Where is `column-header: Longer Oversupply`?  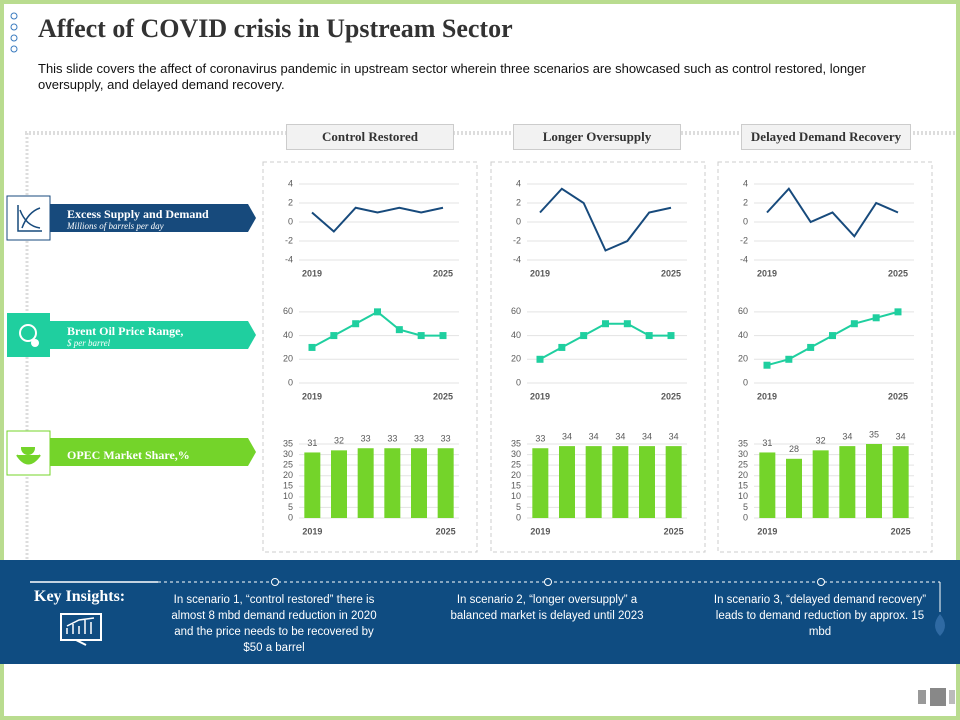
column-header: Longer Oversupply is located at coordinates (597, 137).